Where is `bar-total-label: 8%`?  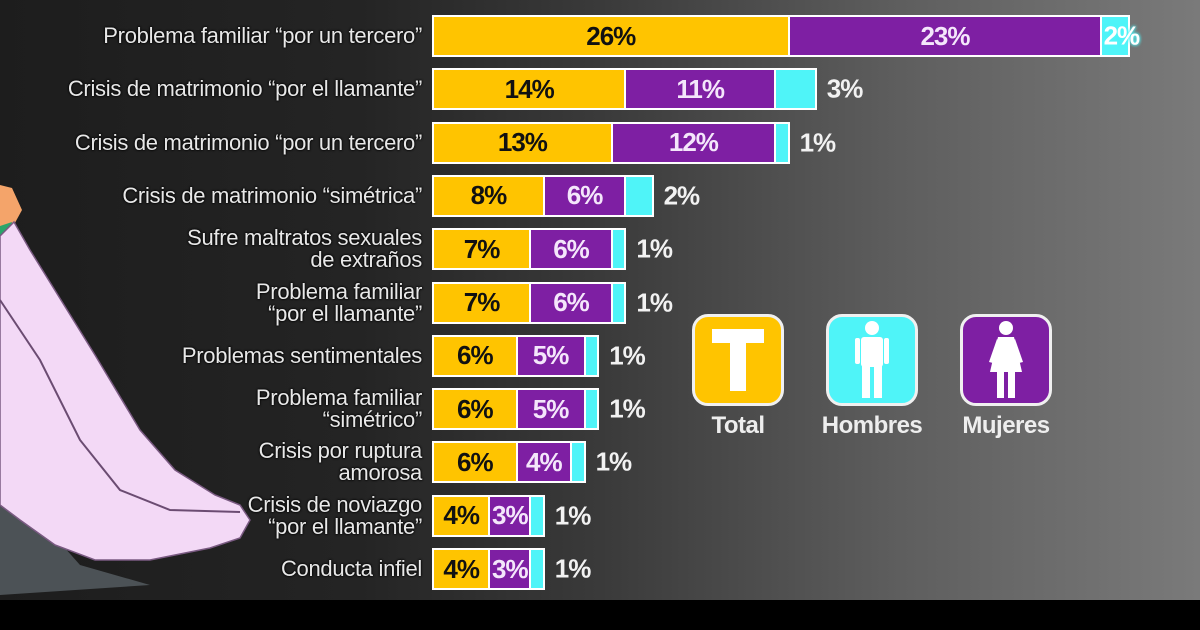 bar-total-label: 8% is located at coordinates (489, 195).